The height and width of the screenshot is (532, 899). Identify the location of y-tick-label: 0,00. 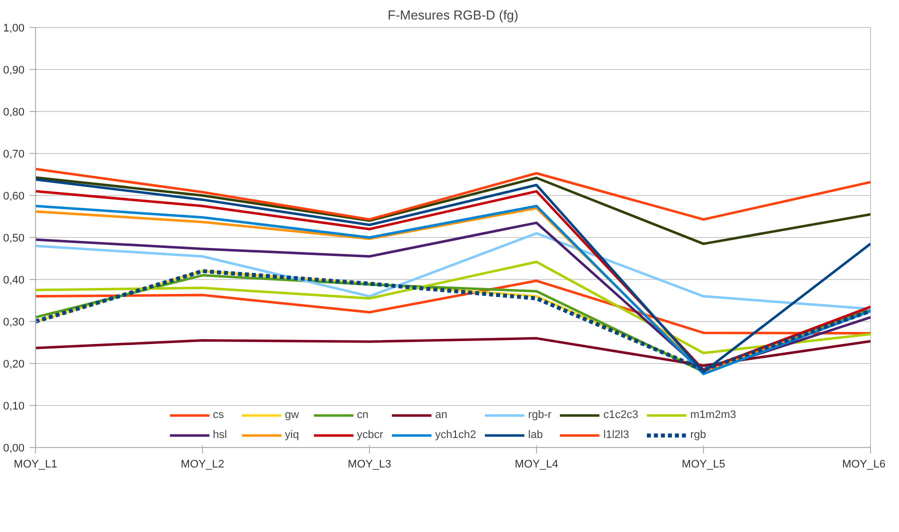
(14, 448).